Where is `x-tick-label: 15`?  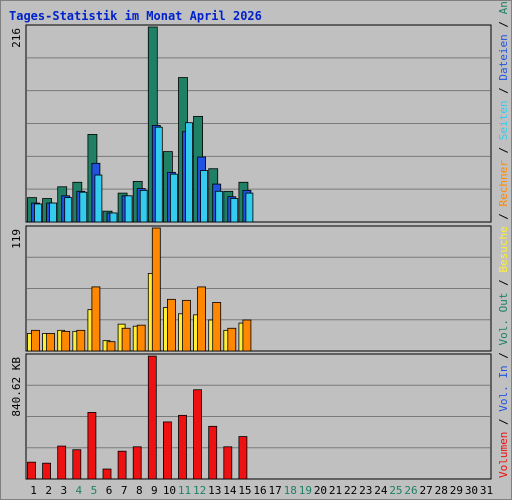
x-tick-label: 15 is located at coordinates (244, 490).